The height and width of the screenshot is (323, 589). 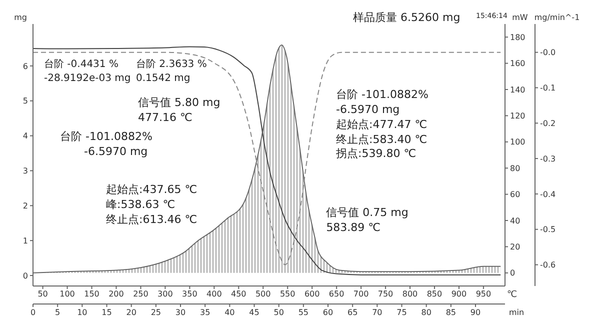 What do you see at coordinates (352, 312) in the screenshot?
I see `x2-tick-label: 65` at bounding box center [352, 312].